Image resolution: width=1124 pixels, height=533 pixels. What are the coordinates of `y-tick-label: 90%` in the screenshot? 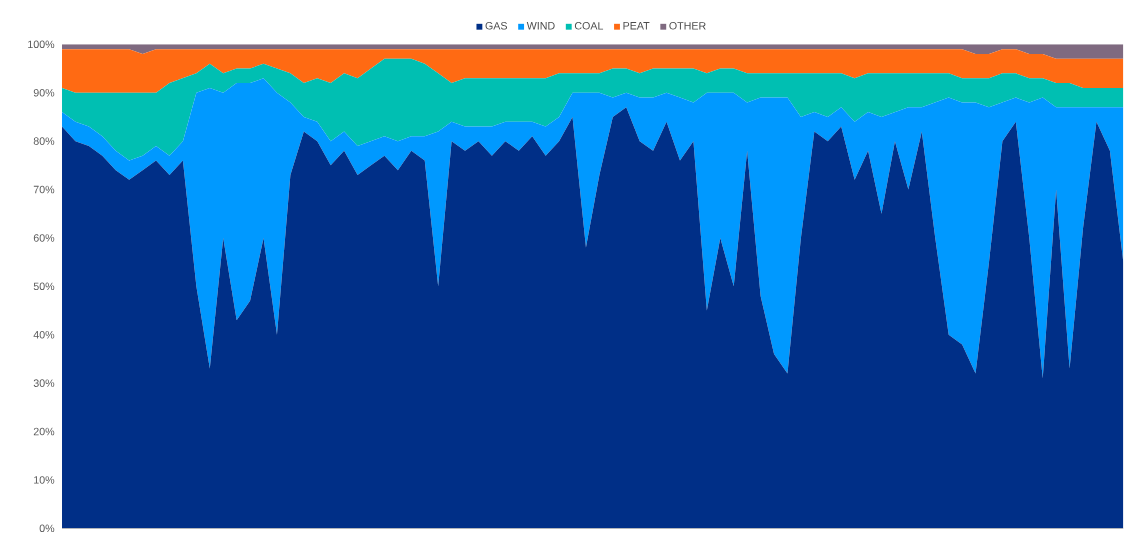 It's located at (44, 92).